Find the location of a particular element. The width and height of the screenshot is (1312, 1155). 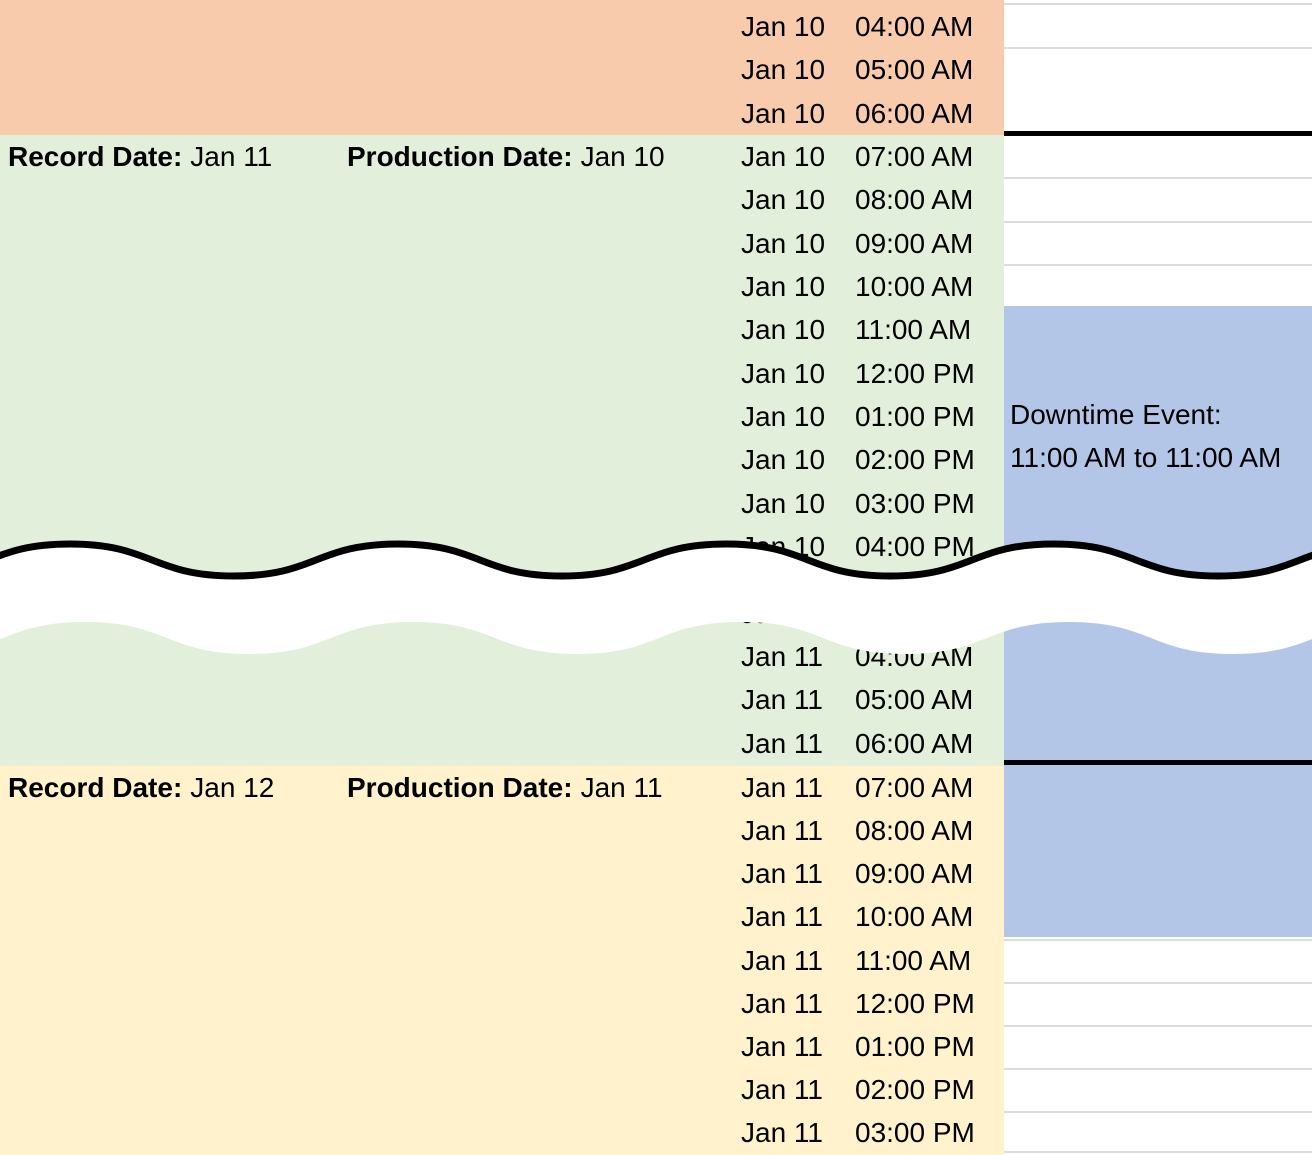

production-date-value: Jan 11 is located at coordinates (621, 787).